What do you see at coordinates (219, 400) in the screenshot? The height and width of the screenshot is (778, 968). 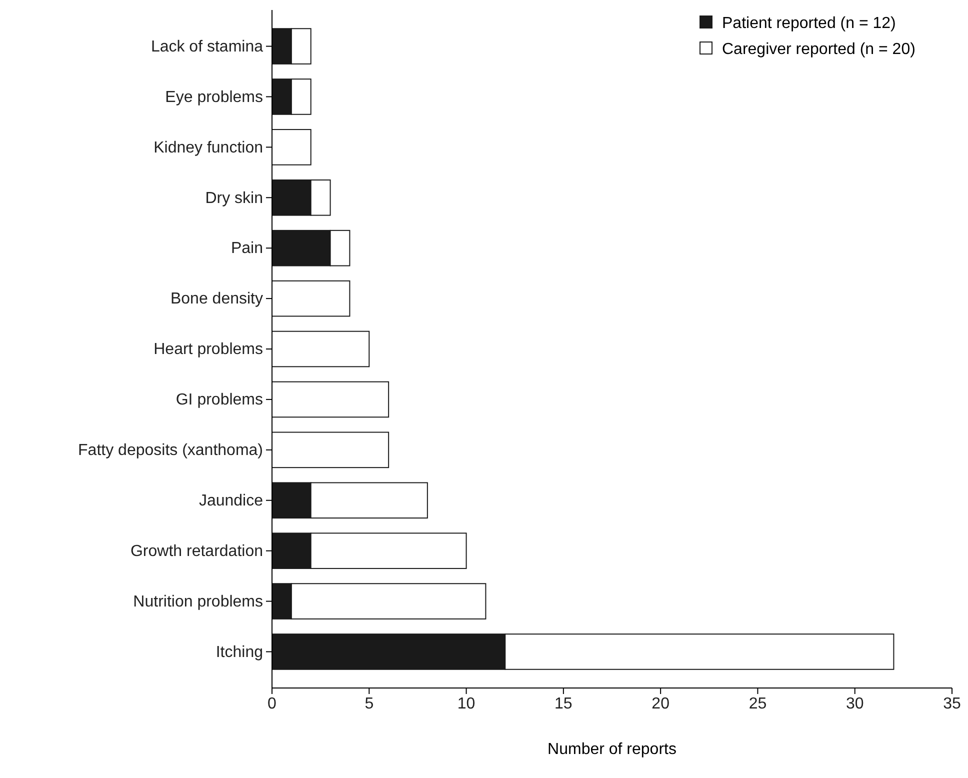 I see `y-tick-label: GI problems` at bounding box center [219, 400].